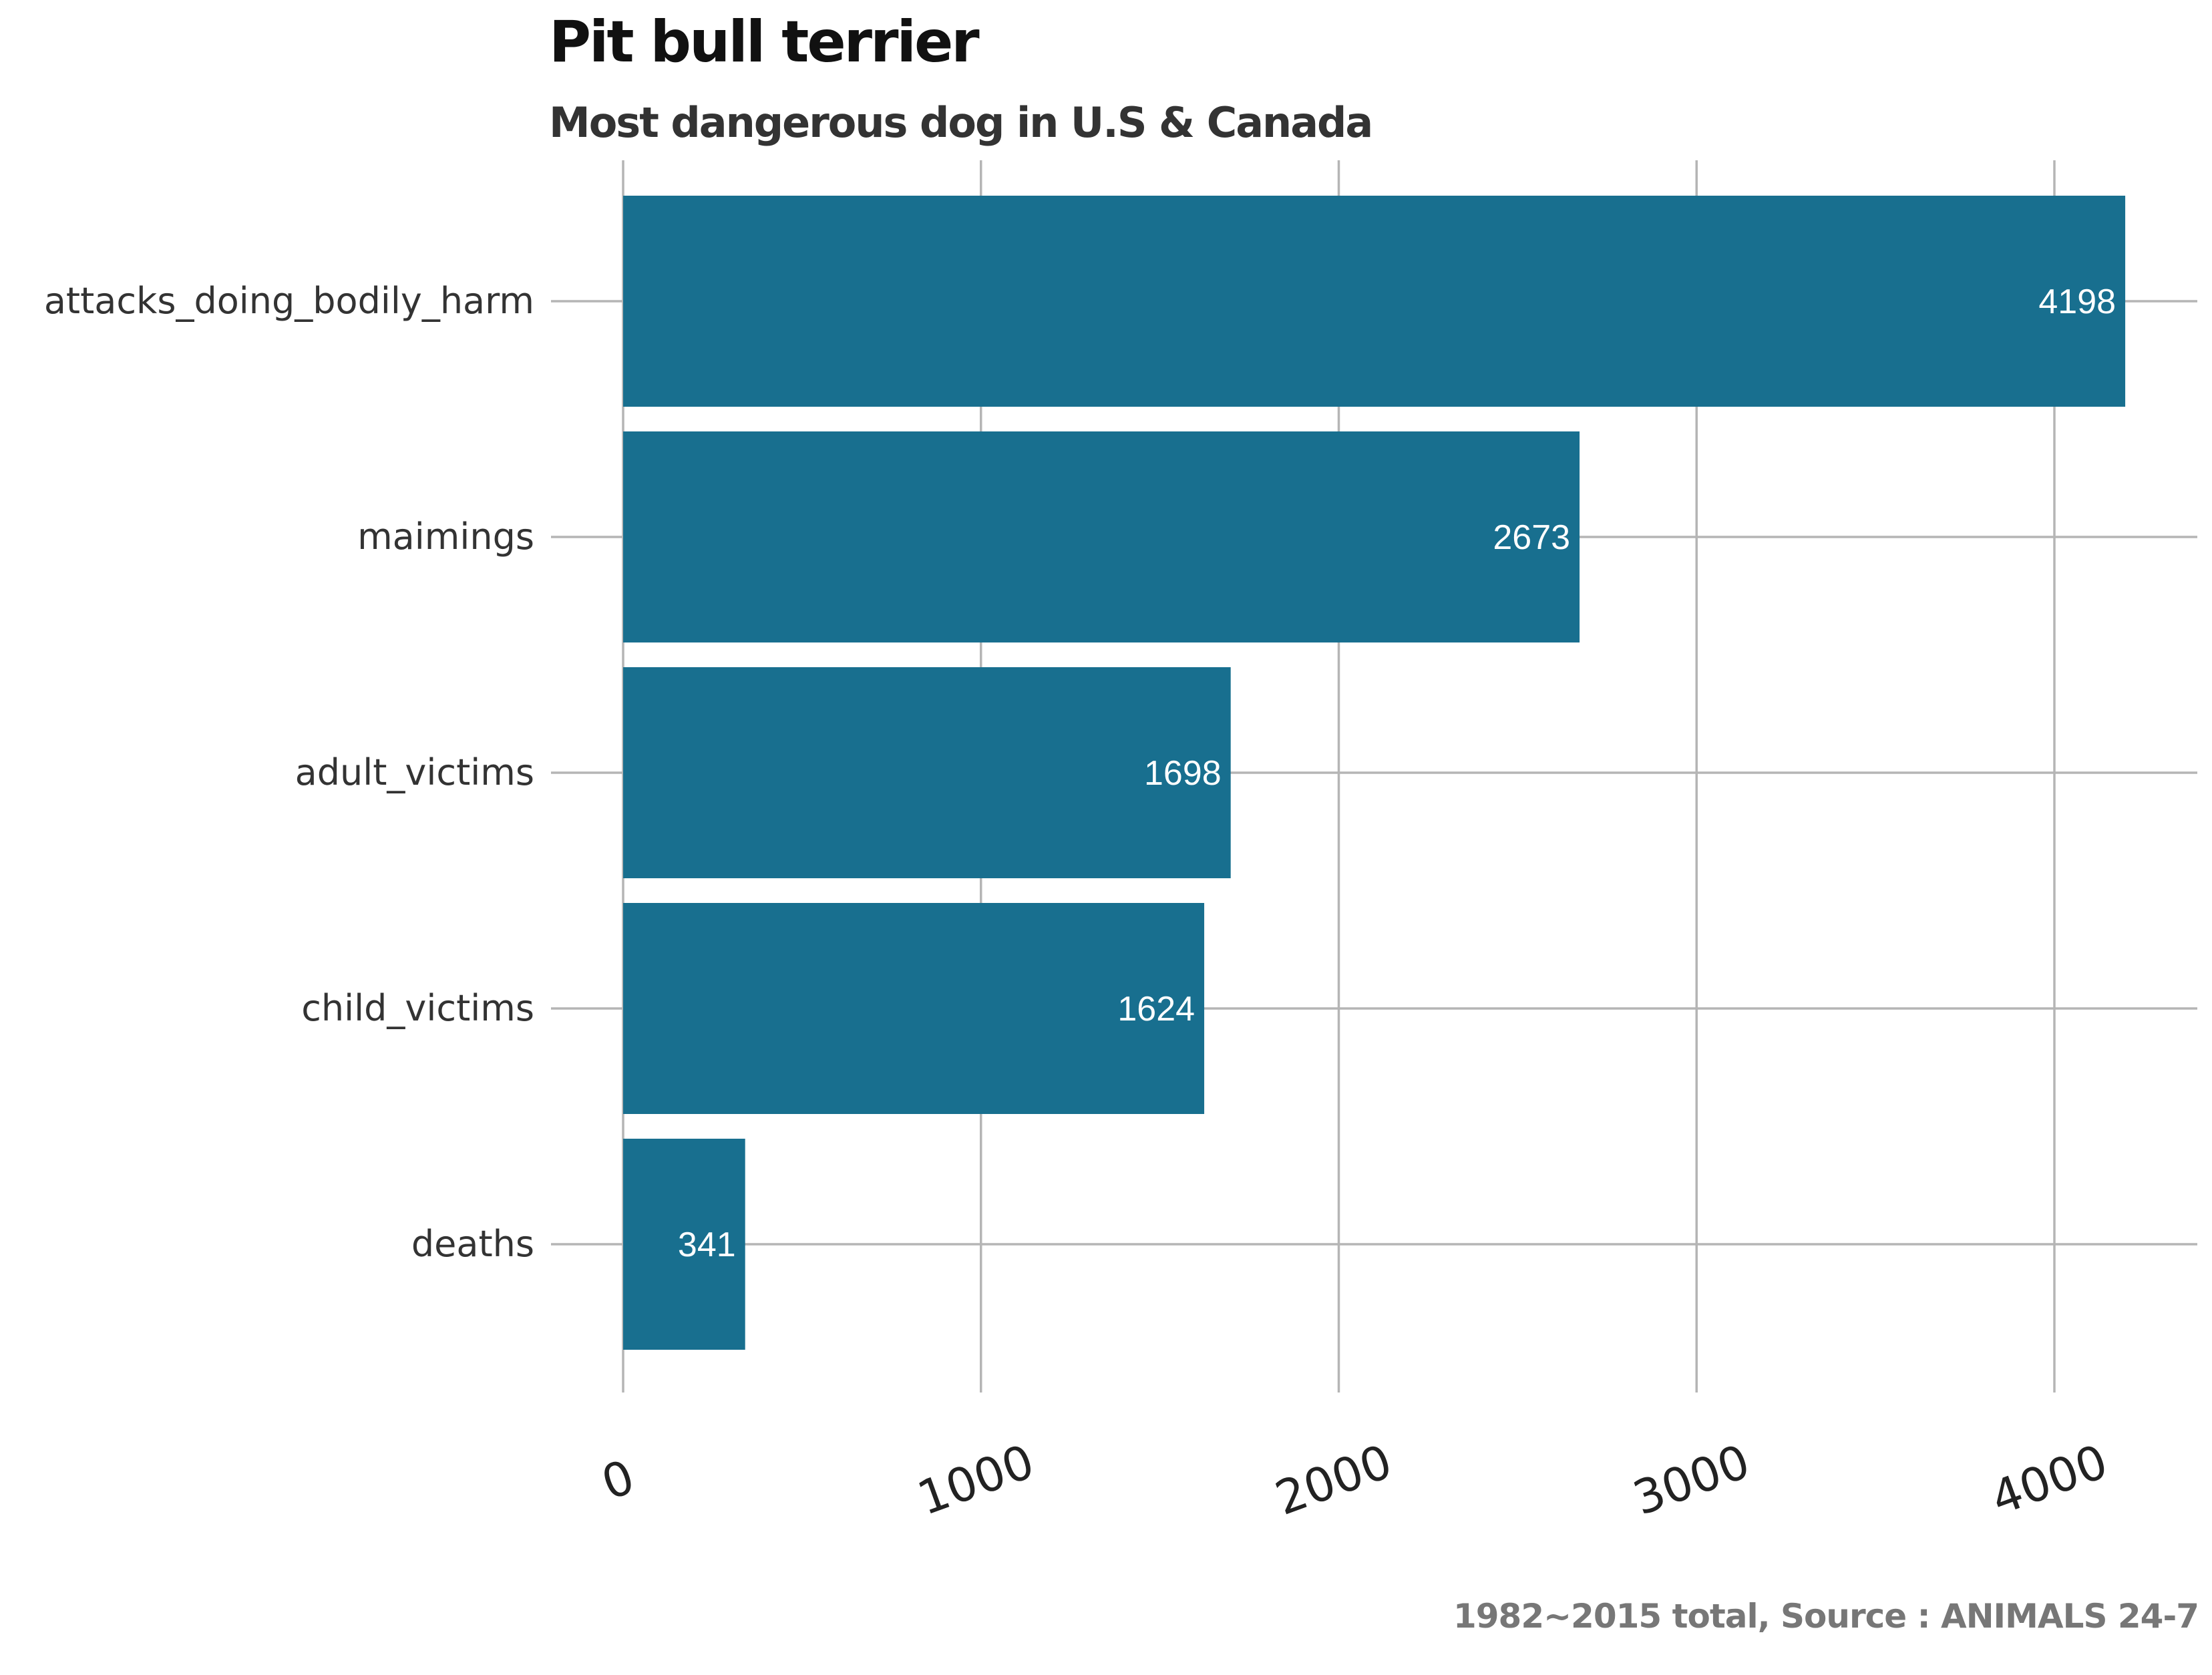 This screenshot has width=2212, height=1675. What do you see at coordinates (975, 1480) in the screenshot?
I see `x-tick-label: 1000` at bounding box center [975, 1480].